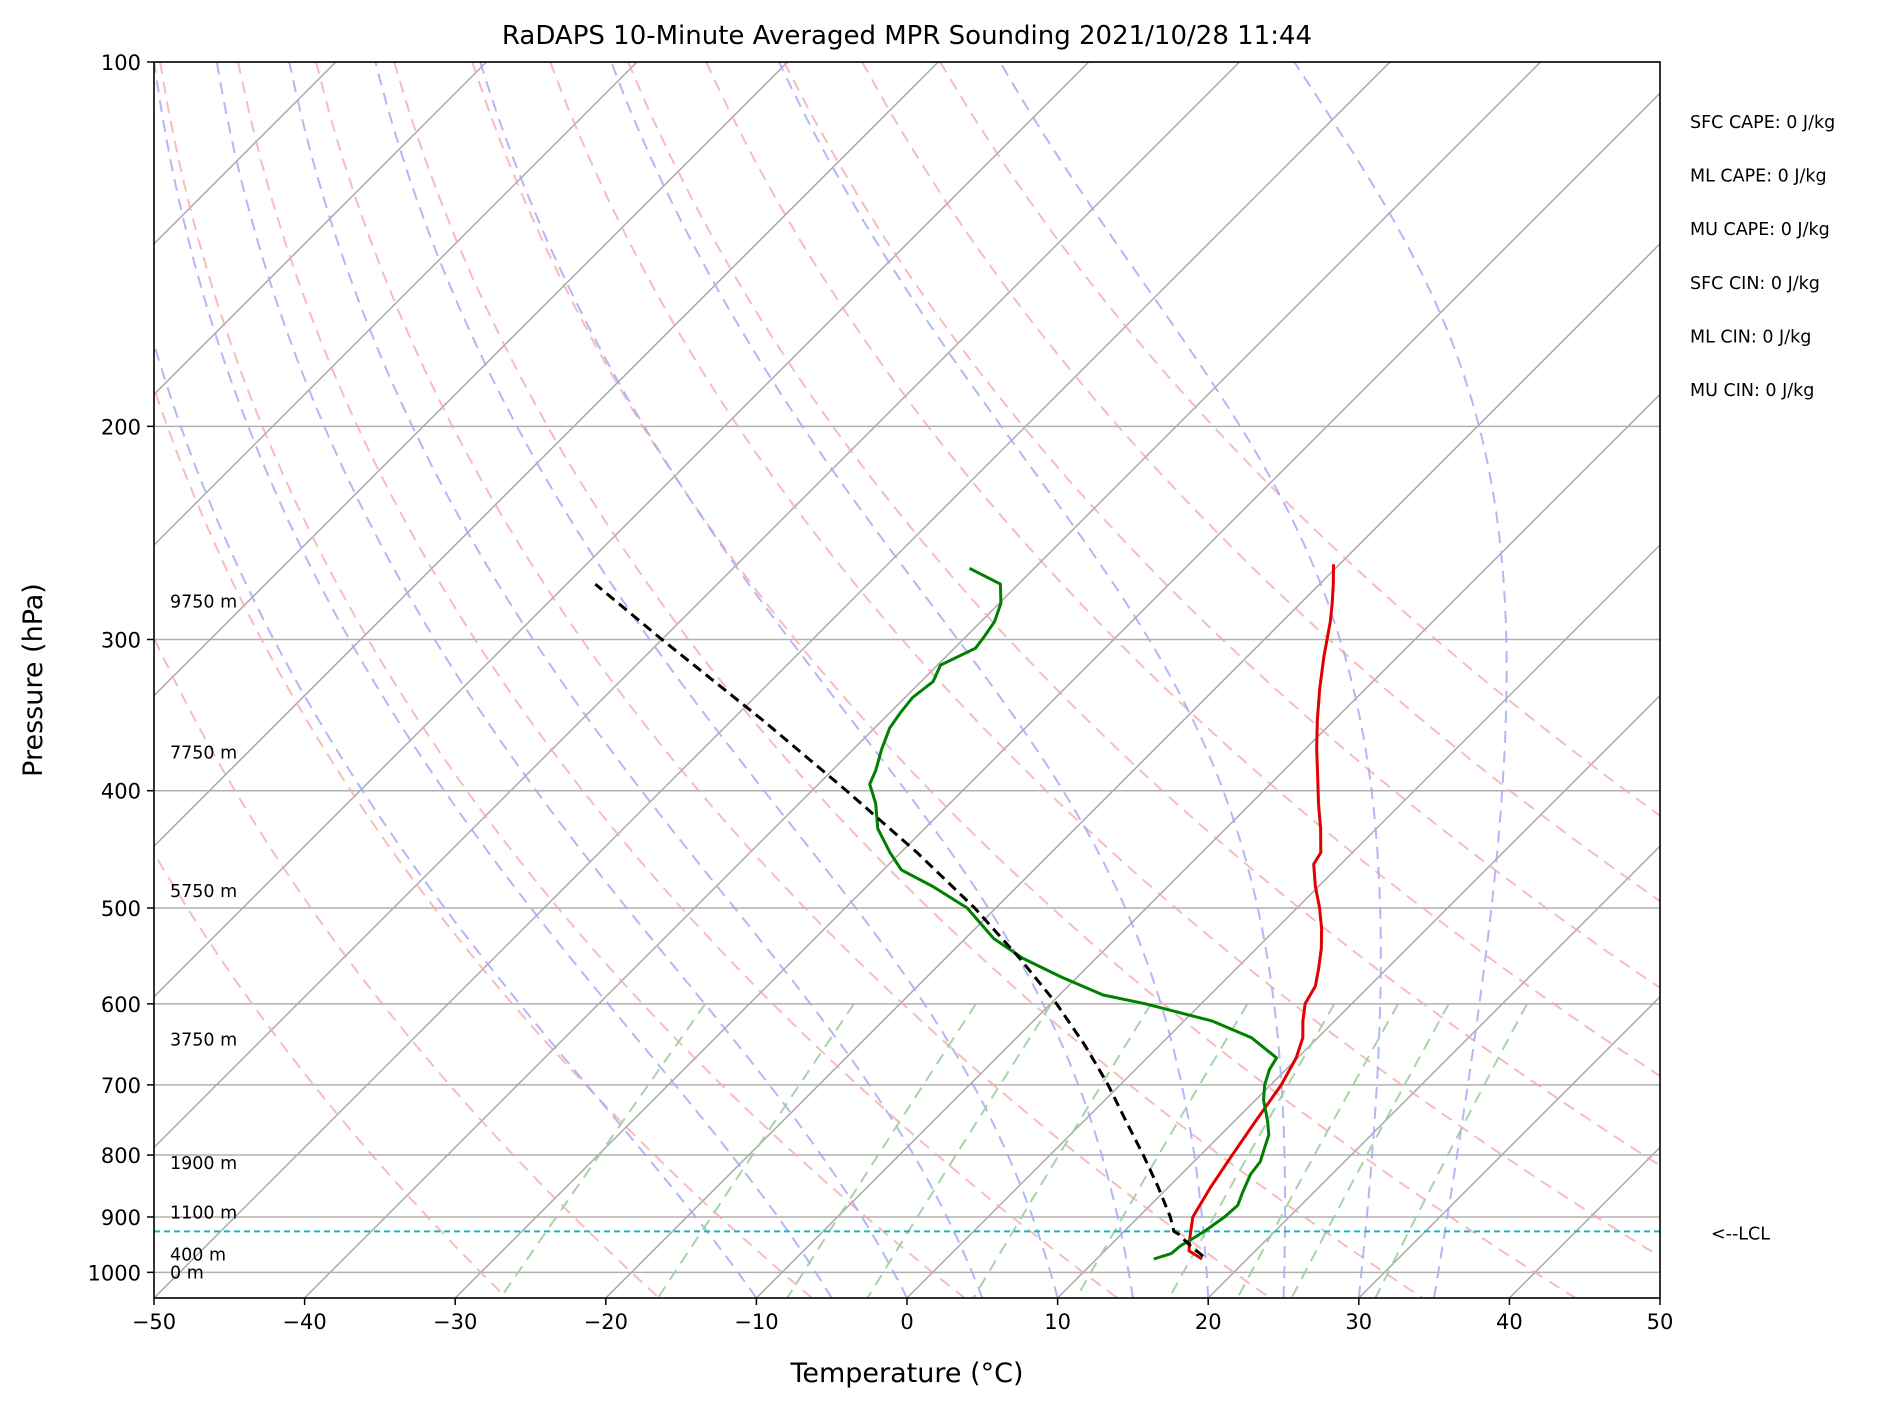  I want to click on x-tick-label: 0, so click(906, 1322).